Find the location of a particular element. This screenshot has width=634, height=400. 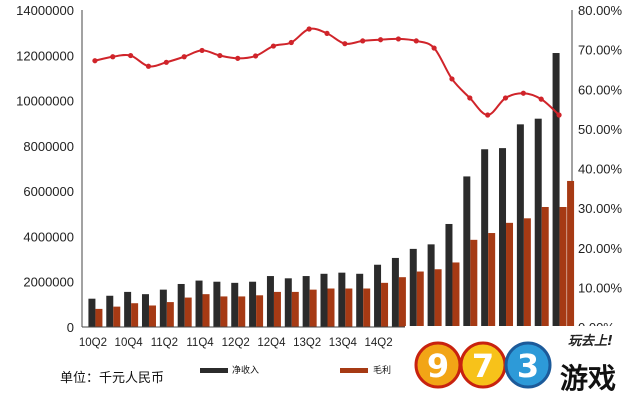

x-tick-label: 12Q2 is located at coordinates (236, 343).